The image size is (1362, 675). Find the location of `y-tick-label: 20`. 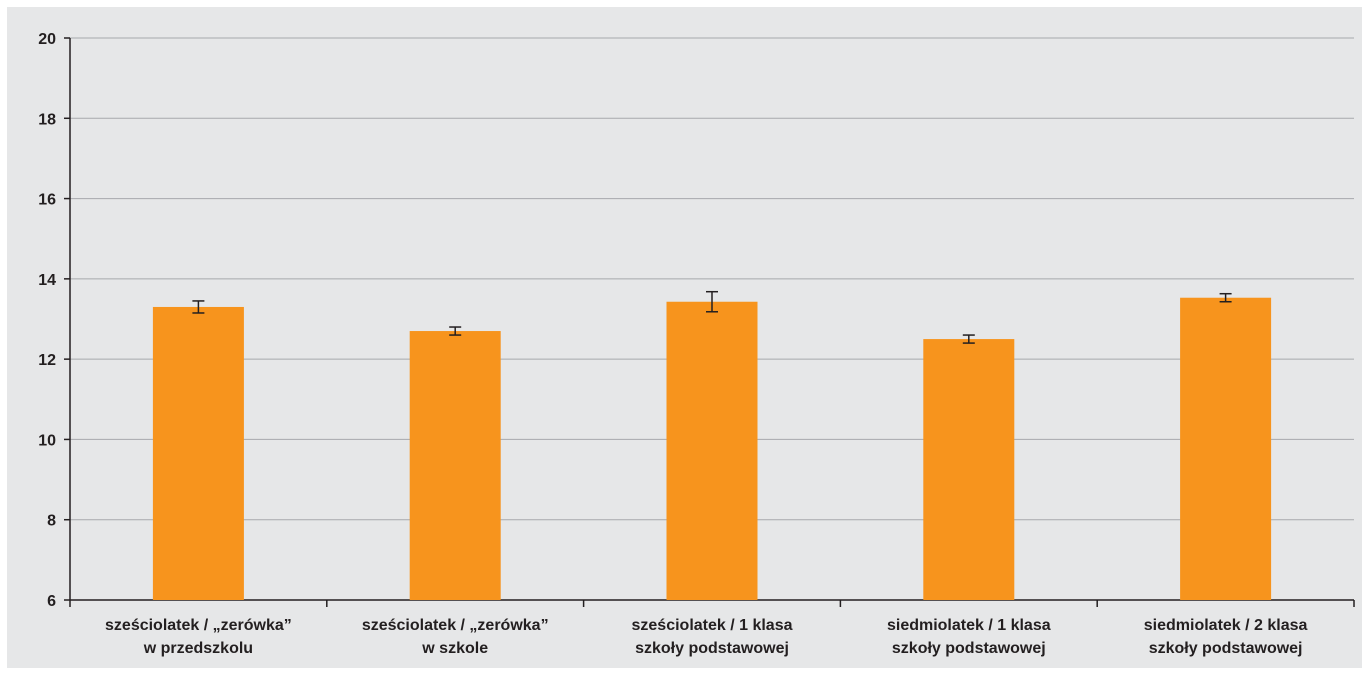

y-tick-label: 20 is located at coordinates (47, 39).